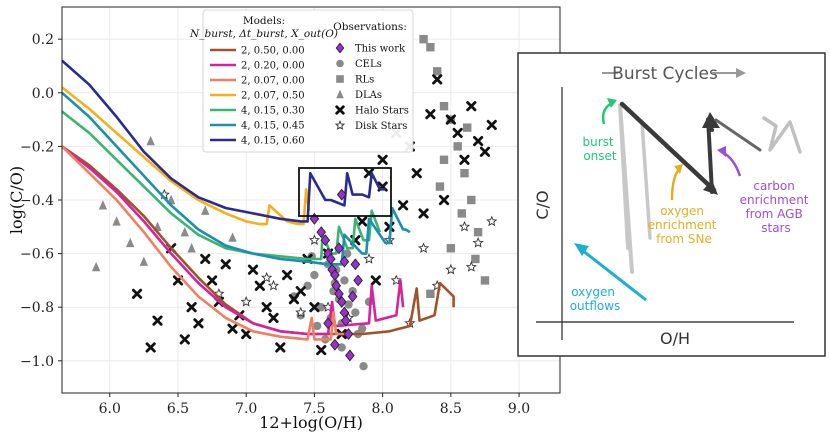 This screenshot has width=830, height=438. Describe the element at coordinates (776, 207) in the screenshot. I see `carbon-agb-label: carbon enrichment from AGB stars` at that location.